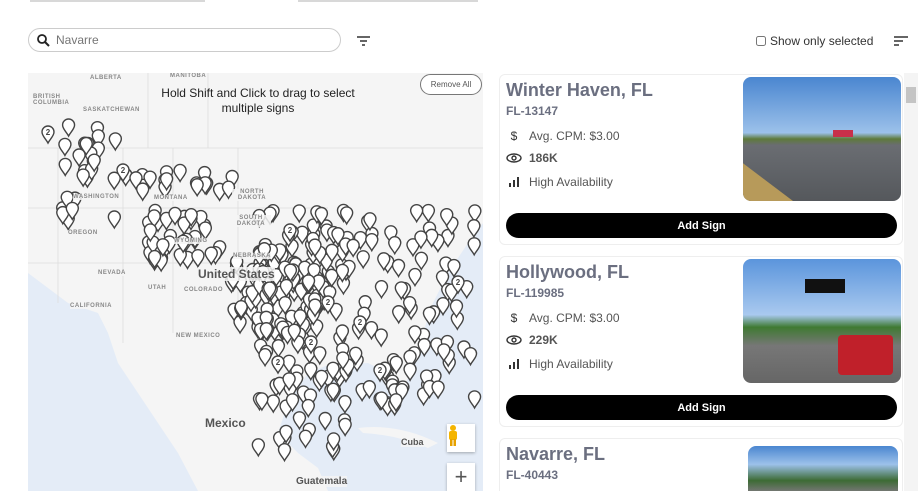 This screenshot has height=491, width=920. I want to click on search-input, so click(186, 40).